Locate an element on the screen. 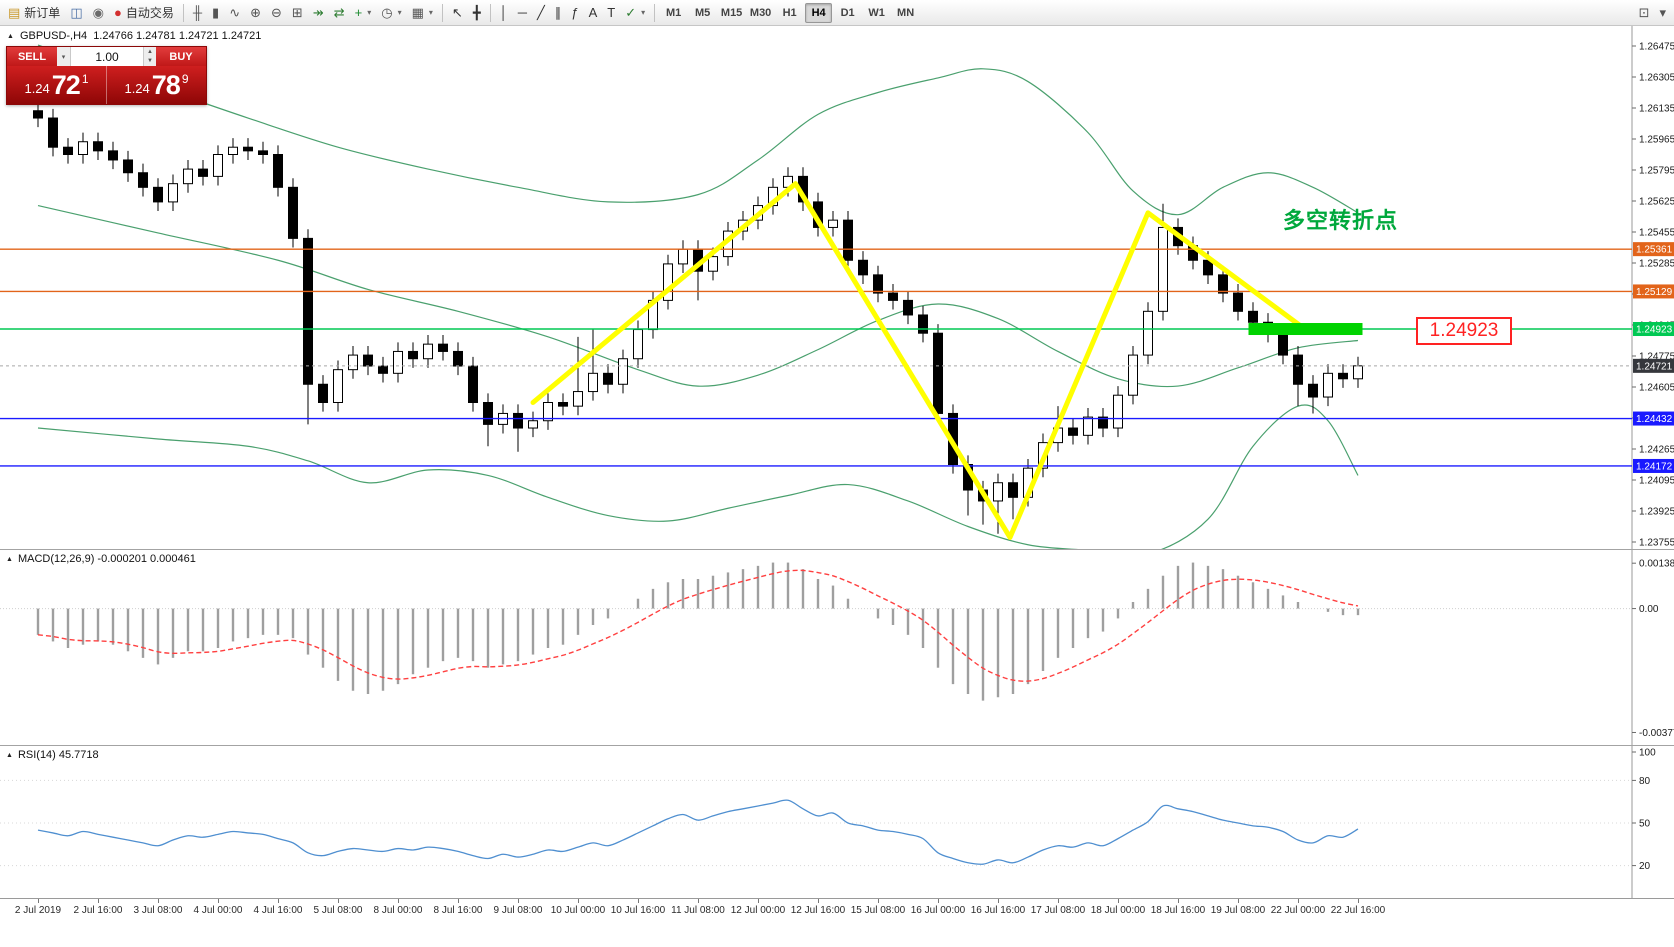 The height and width of the screenshot is (947, 1674). toolbar-options-icon: ▾ is located at coordinates (1662, 12).